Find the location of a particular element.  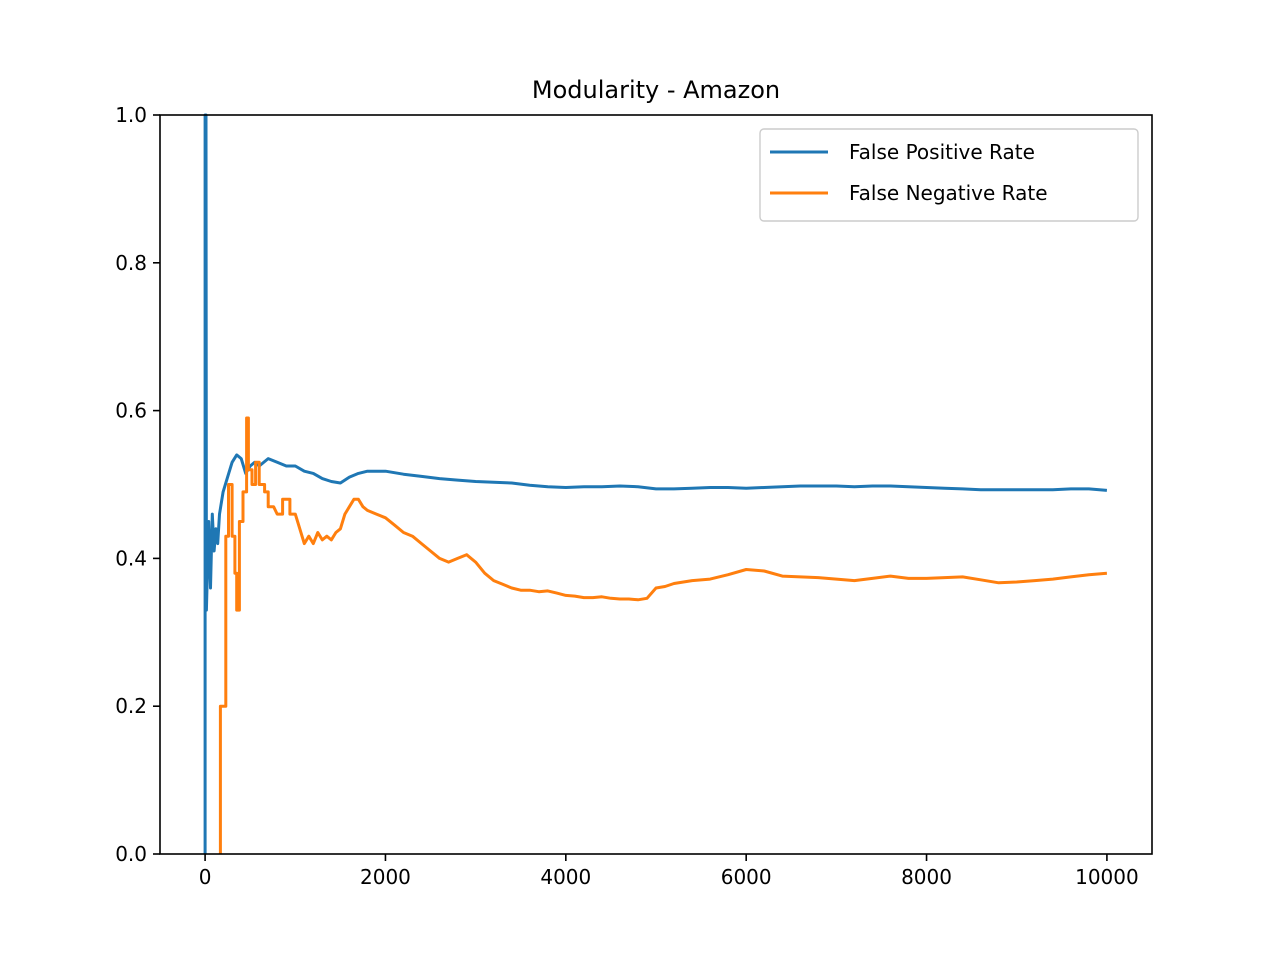

x-tick-label: 8000 is located at coordinates (926, 877).